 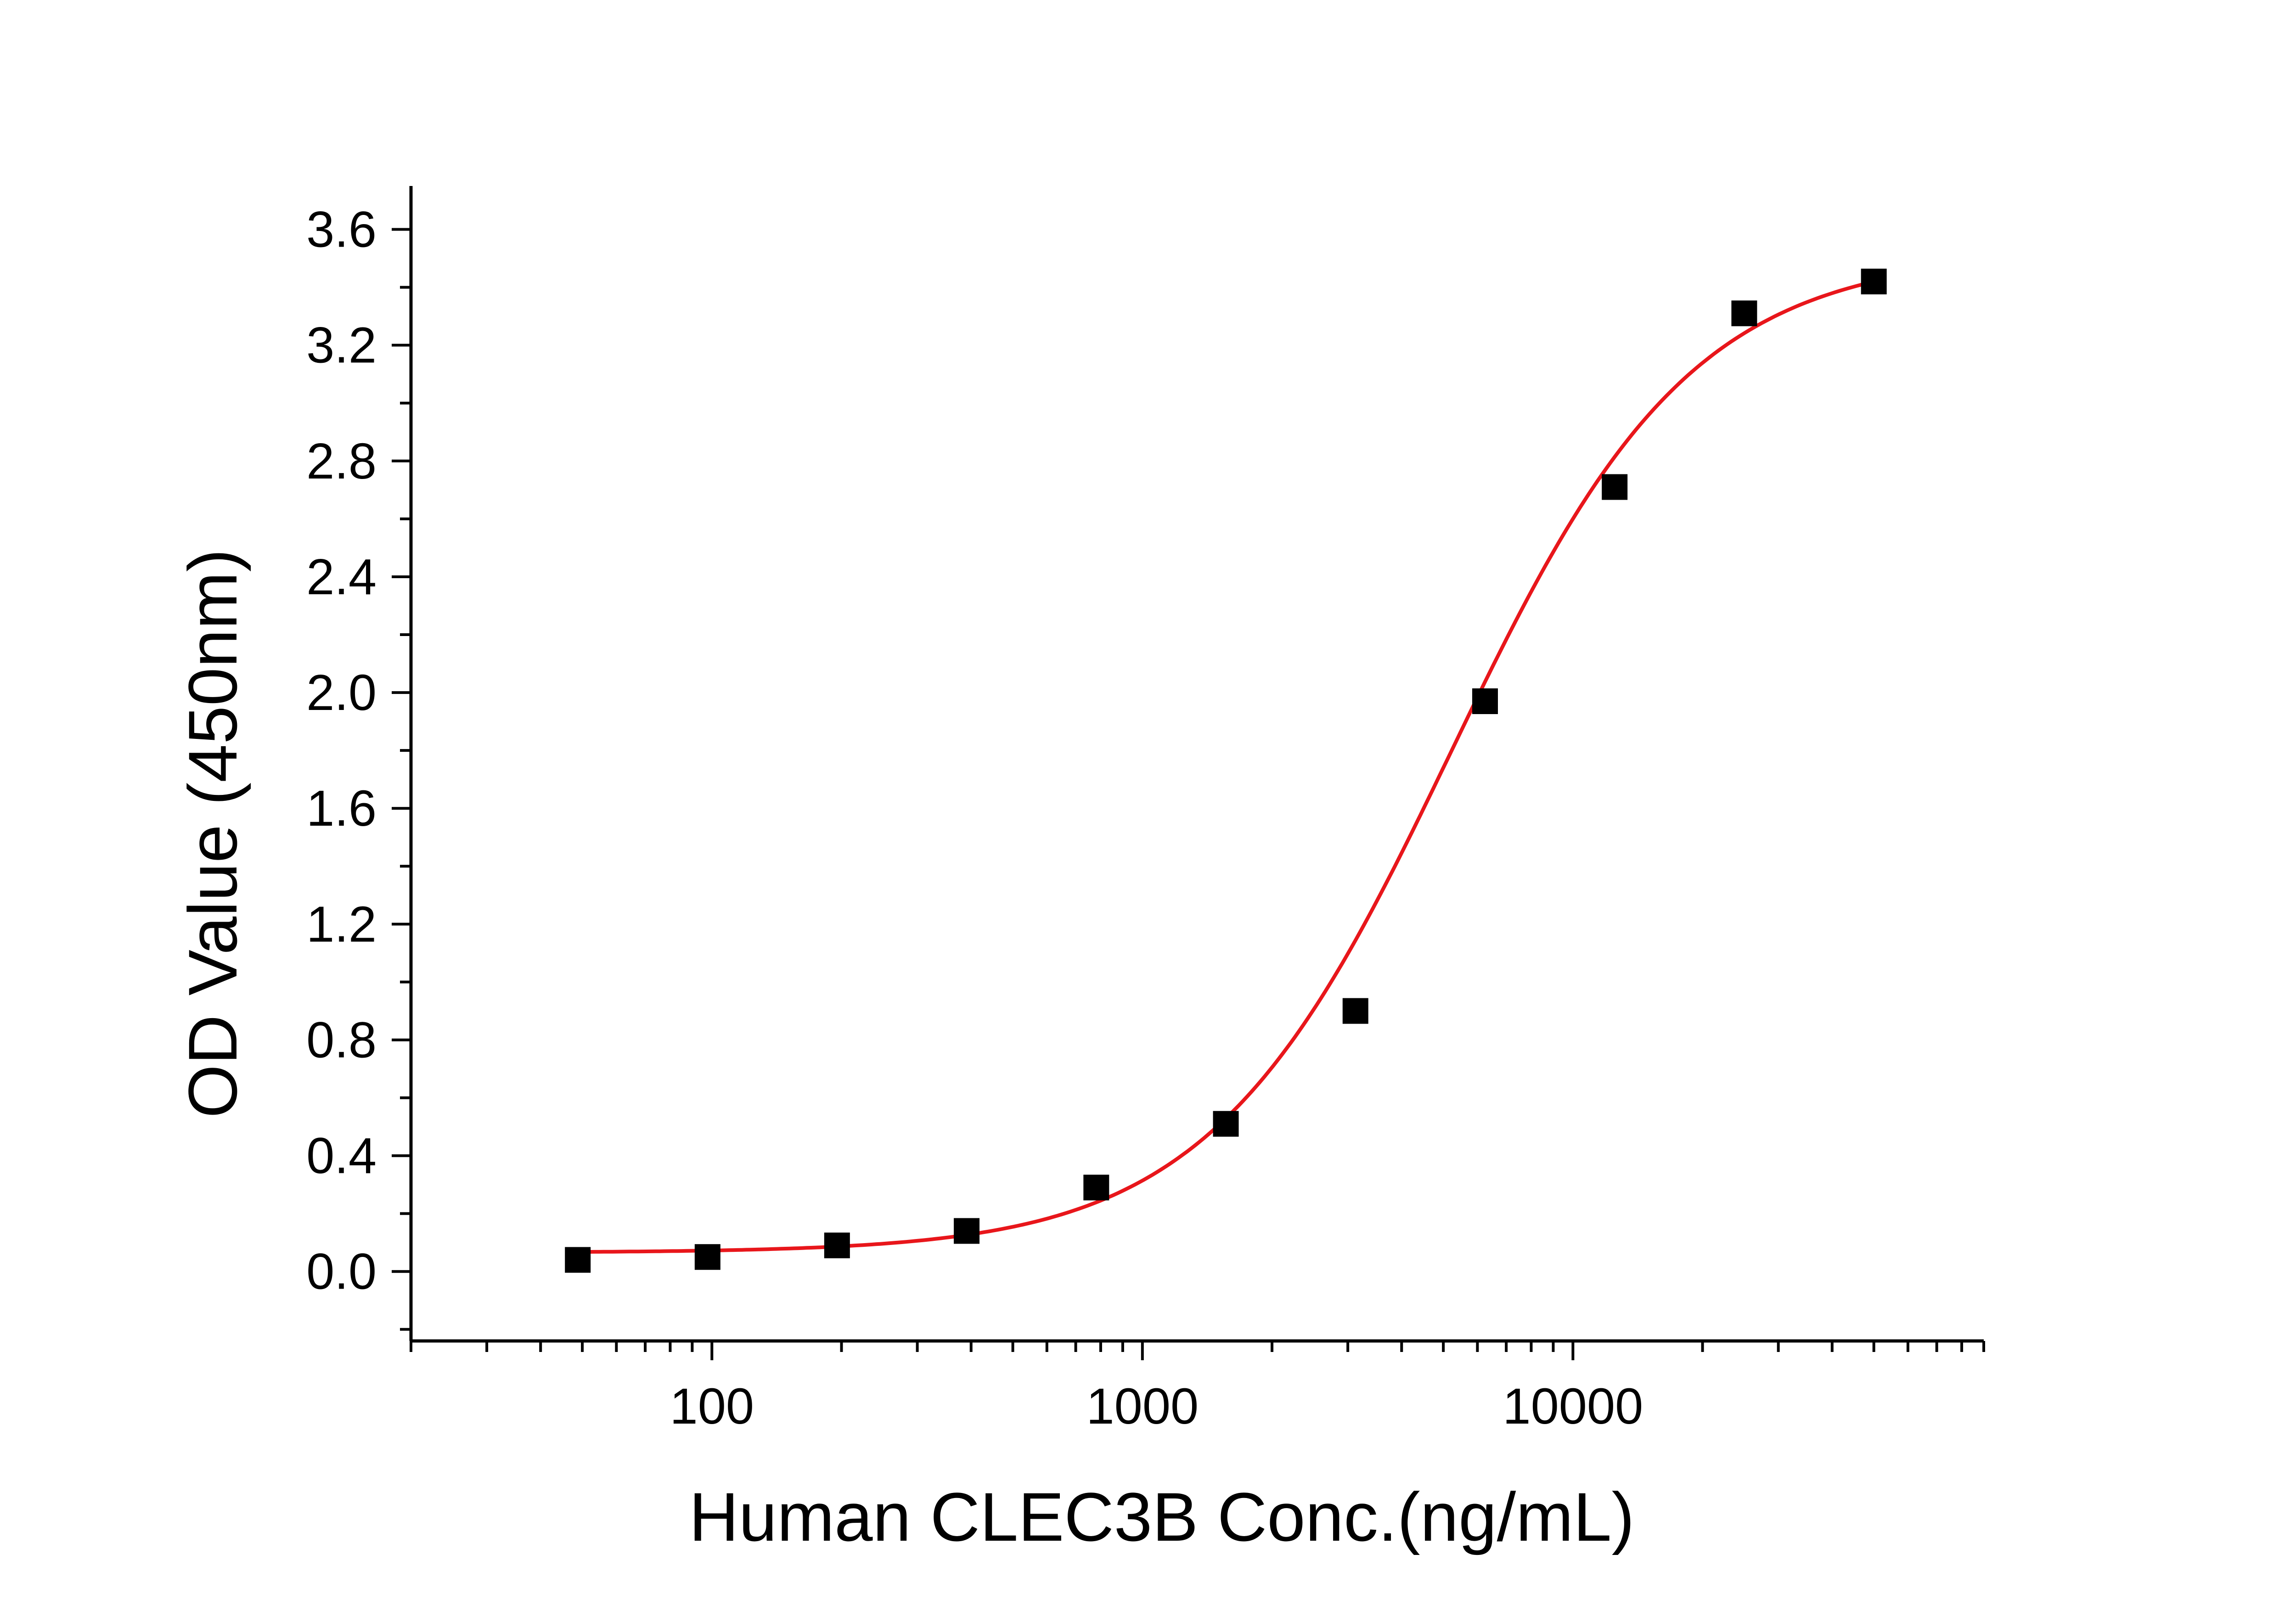 I want to click on y-tick-label: 0.0, so click(x=341, y=1272).